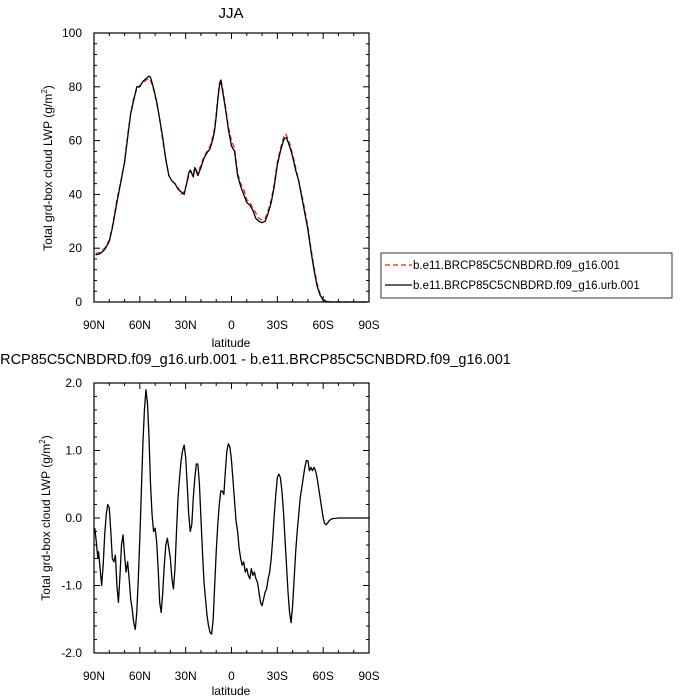 The width and height of the screenshot is (700, 700). Describe the element at coordinates (76, 141) in the screenshot. I see `top-y-tick-label: 60` at that location.